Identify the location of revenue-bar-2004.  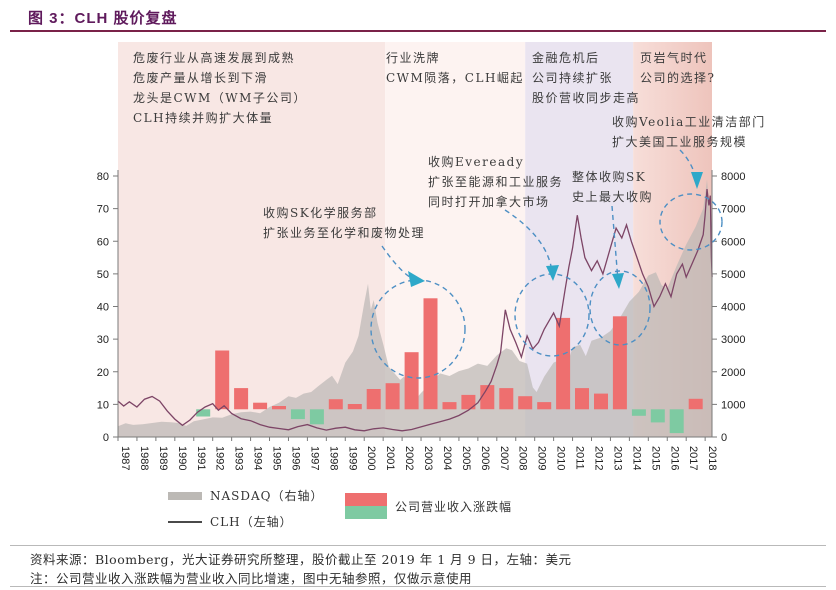
(449, 406).